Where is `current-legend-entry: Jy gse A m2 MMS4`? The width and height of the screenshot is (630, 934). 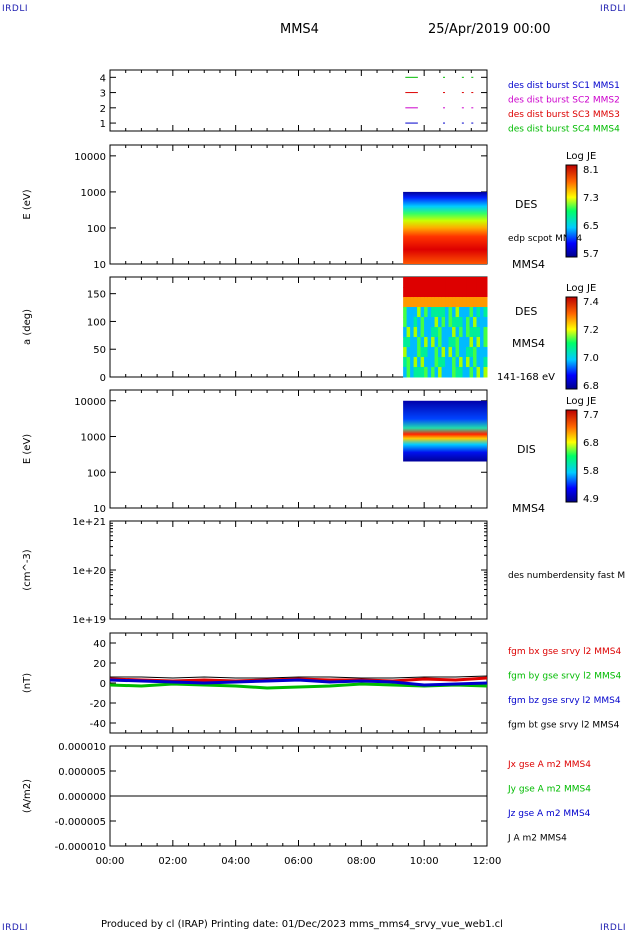 current-legend-entry: Jy gse A m2 MMS4 is located at coordinates (549, 790).